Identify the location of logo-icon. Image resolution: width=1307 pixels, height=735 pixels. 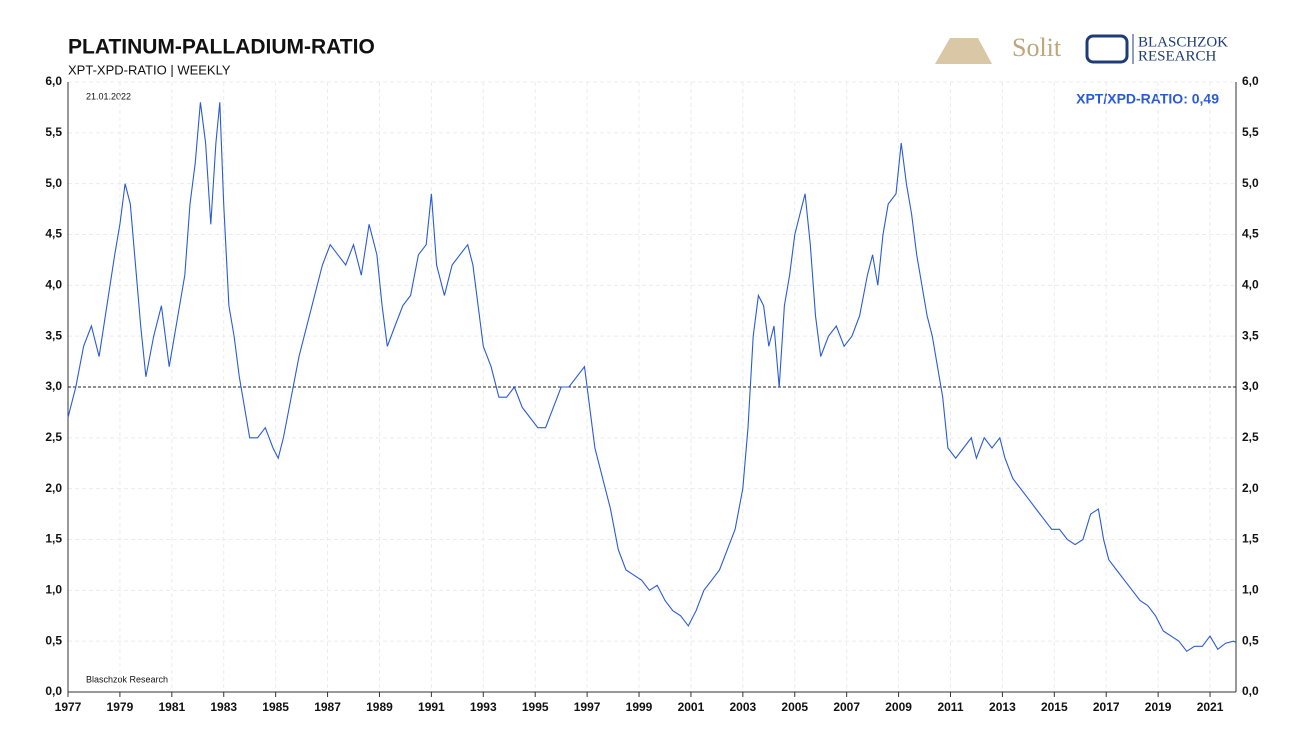
(1107, 49).